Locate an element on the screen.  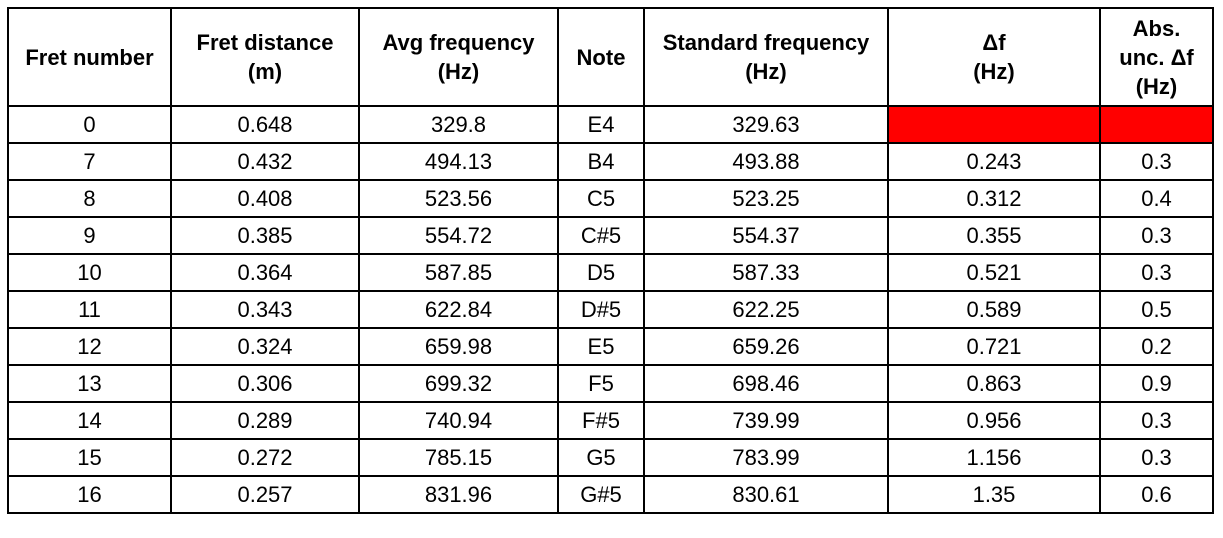
standard-frequency-cell: 830.61 is located at coordinates (766, 494).